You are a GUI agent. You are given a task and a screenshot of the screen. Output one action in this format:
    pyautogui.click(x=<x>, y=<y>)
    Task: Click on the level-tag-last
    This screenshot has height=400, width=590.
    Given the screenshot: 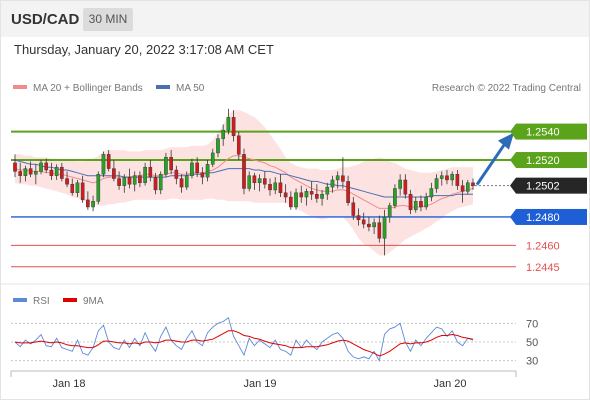 What is the action you would take?
    pyautogui.click(x=551, y=185)
    